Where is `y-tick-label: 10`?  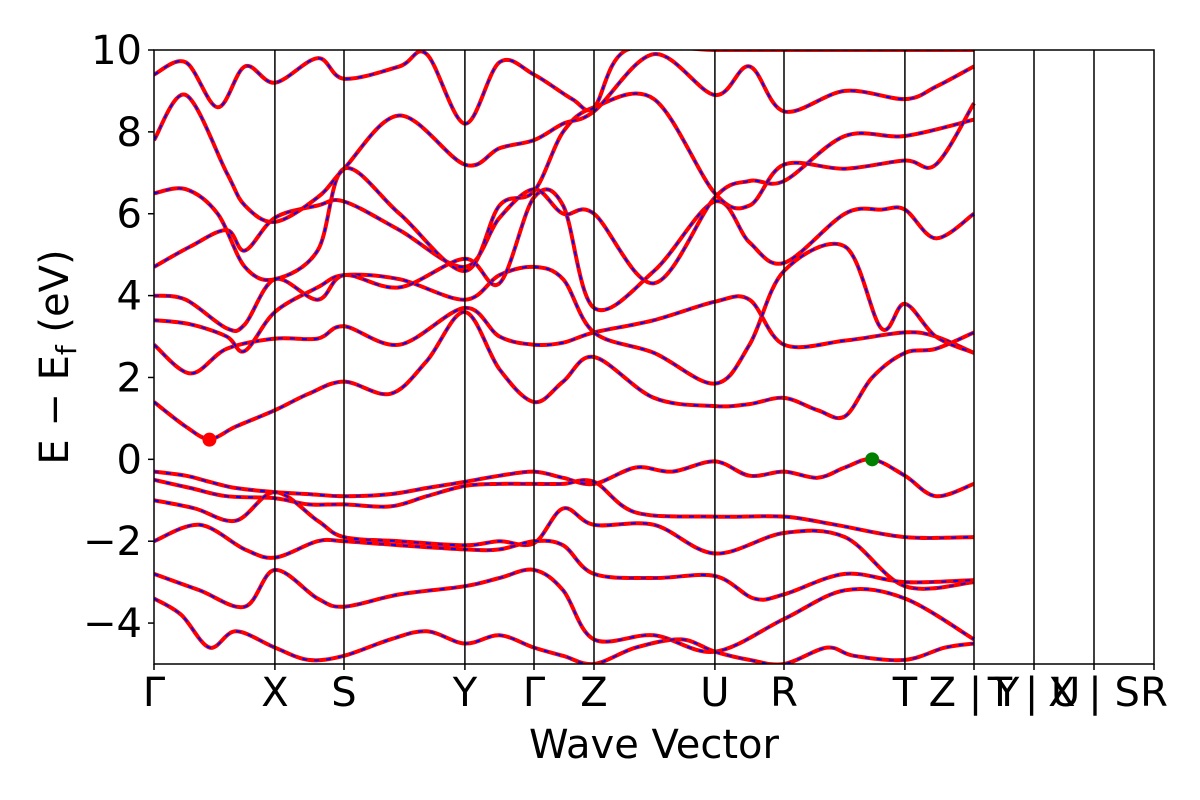
y-tick-label: 10 is located at coordinates (116, 51).